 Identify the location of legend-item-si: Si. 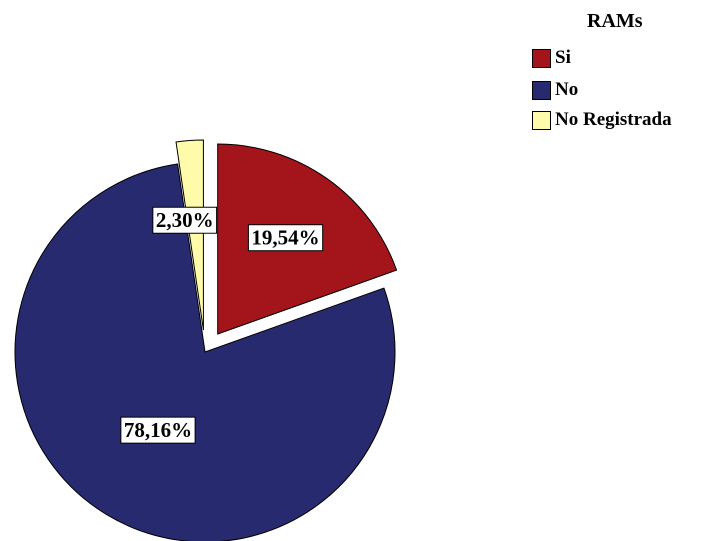
(551, 58).